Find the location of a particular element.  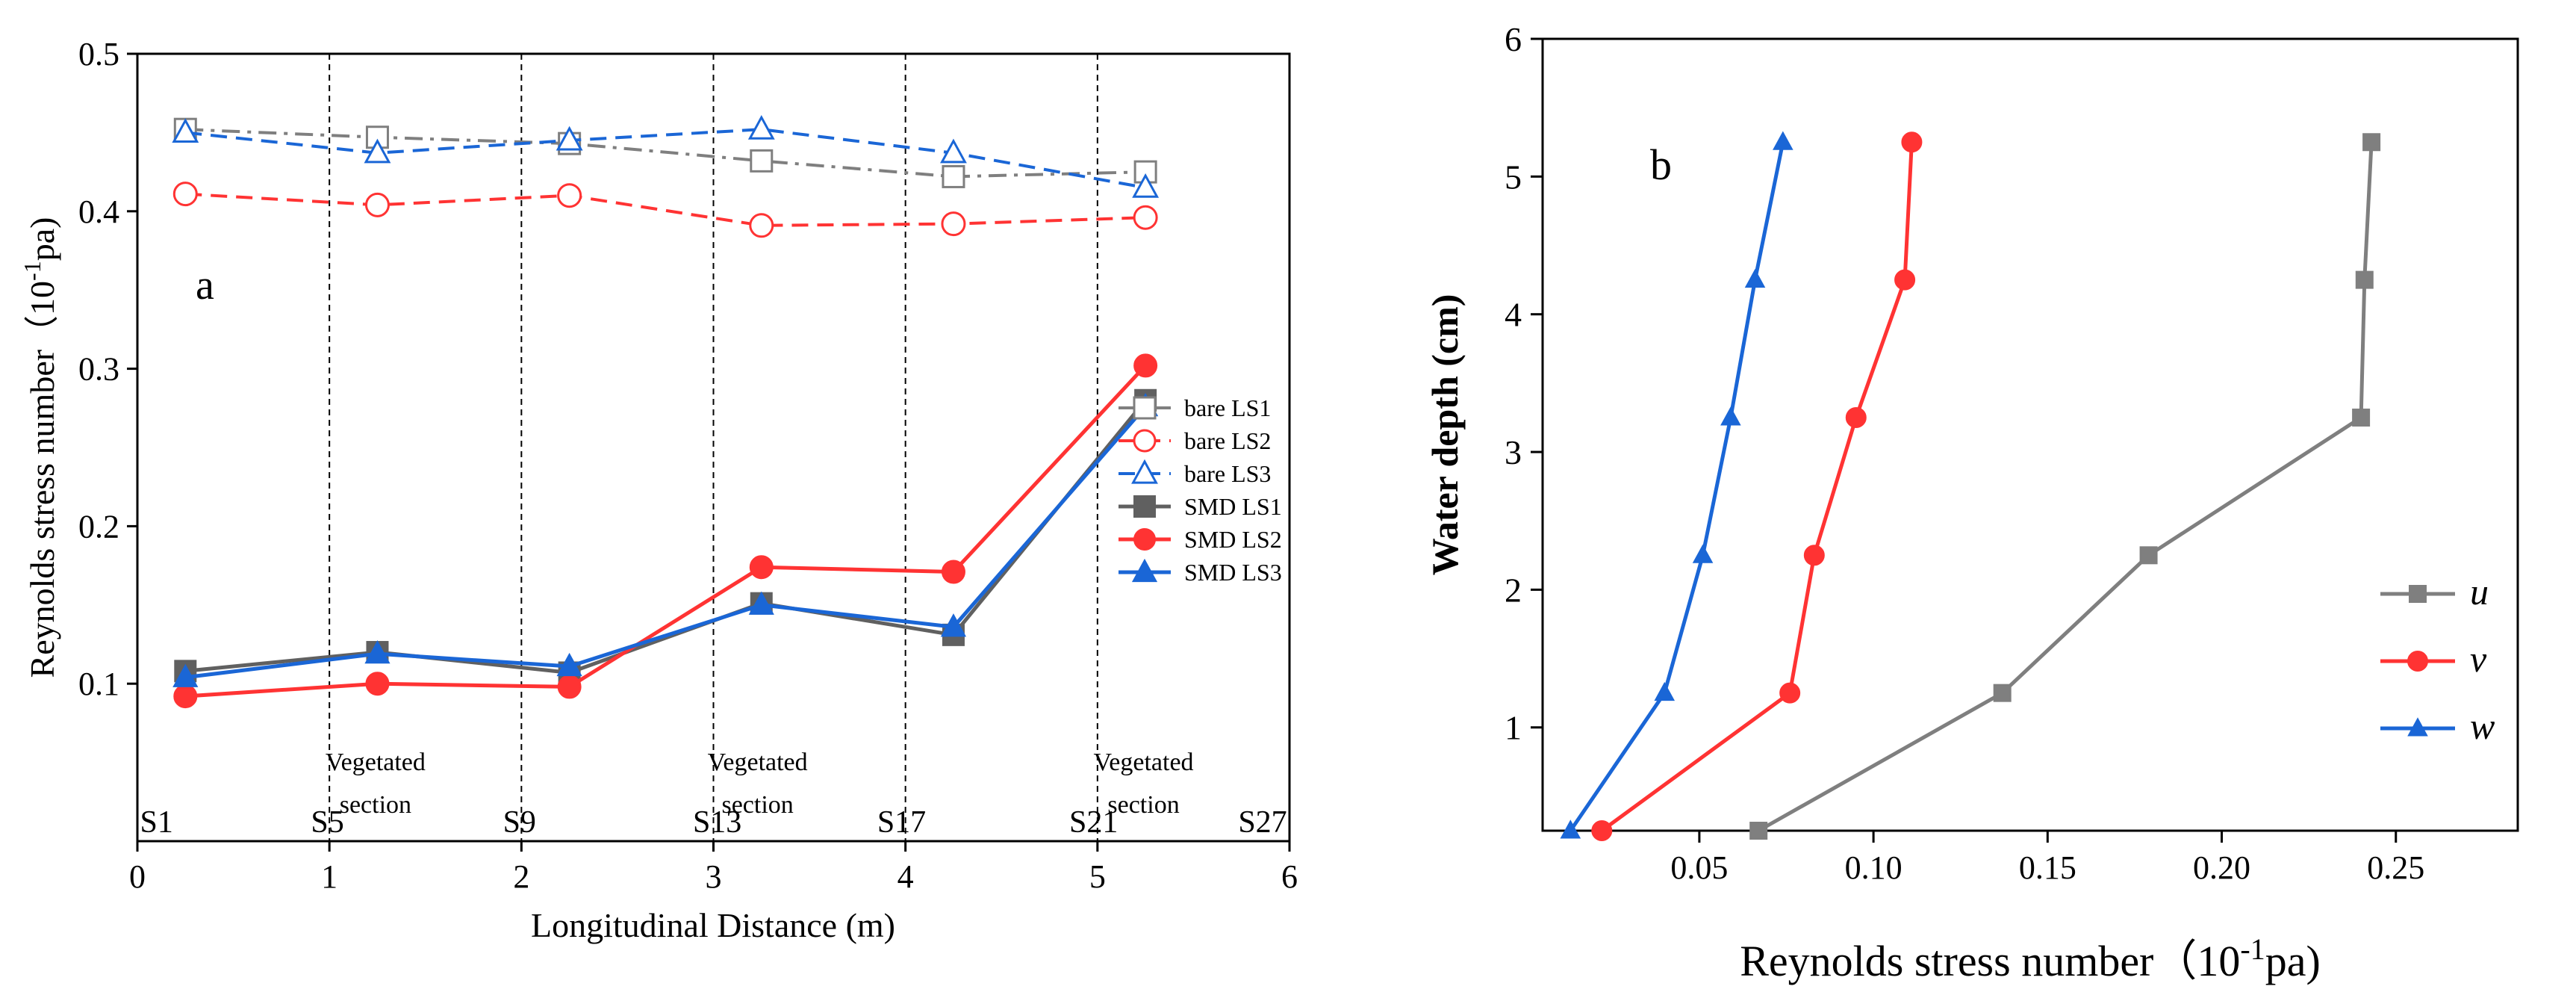

panel-a-legend-label: SMD LS2 is located at coordinates (1233, 539).